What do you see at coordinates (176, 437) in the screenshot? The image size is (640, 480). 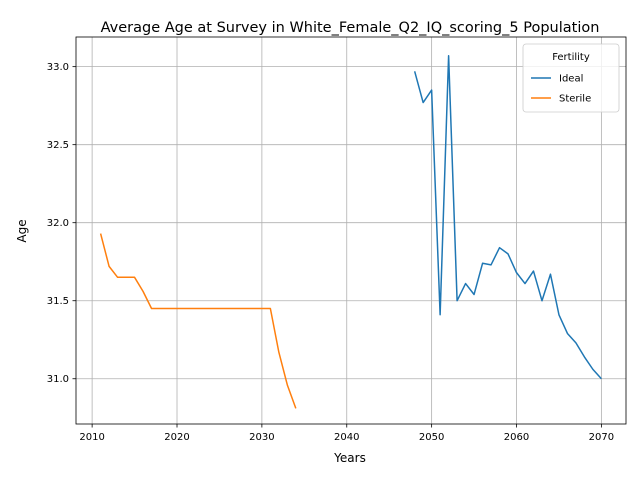 I see `x-tick-label: 2020` at bounding box center [176, 437].